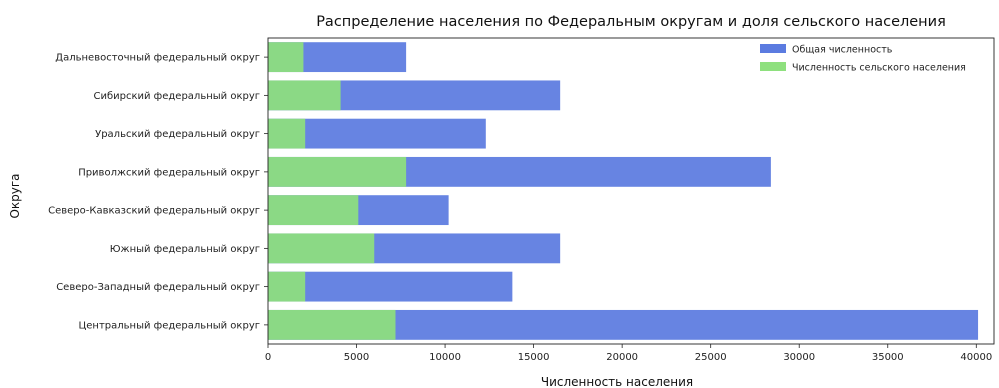 This screenshot has height=388, width=999. I want to click on x-tick-label-8: 40000, so click(976, 357).